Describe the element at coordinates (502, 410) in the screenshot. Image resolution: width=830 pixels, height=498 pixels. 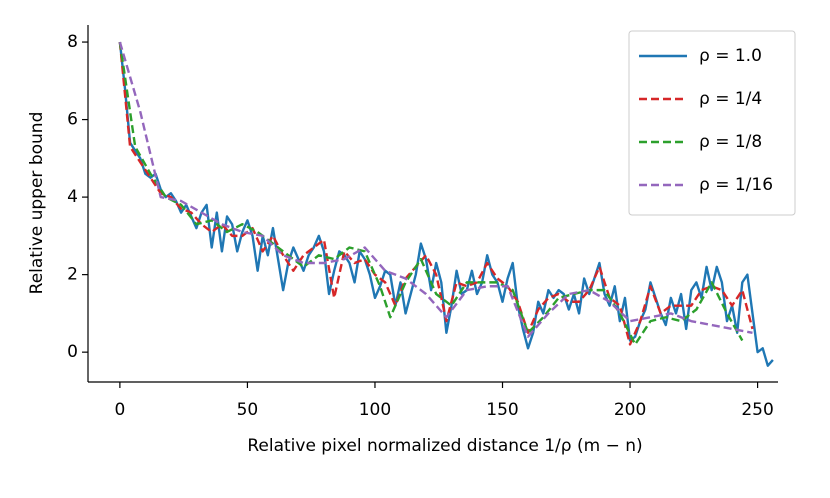
I see `x-tick-label: 150` at that location.